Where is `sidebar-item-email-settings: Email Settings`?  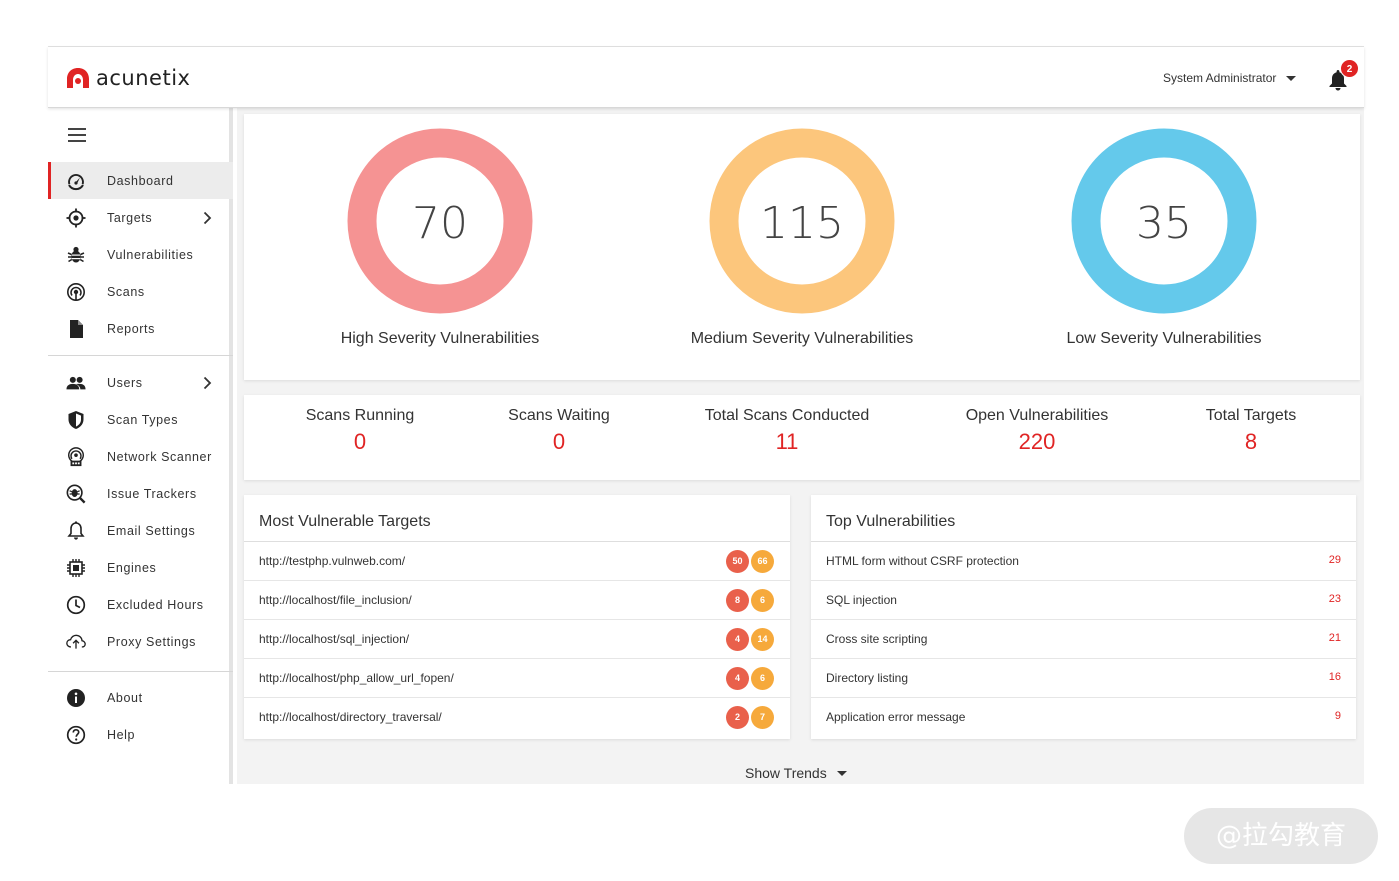 sidebar-item-email-settings: Email Settings is located at coordinates (140, 530).